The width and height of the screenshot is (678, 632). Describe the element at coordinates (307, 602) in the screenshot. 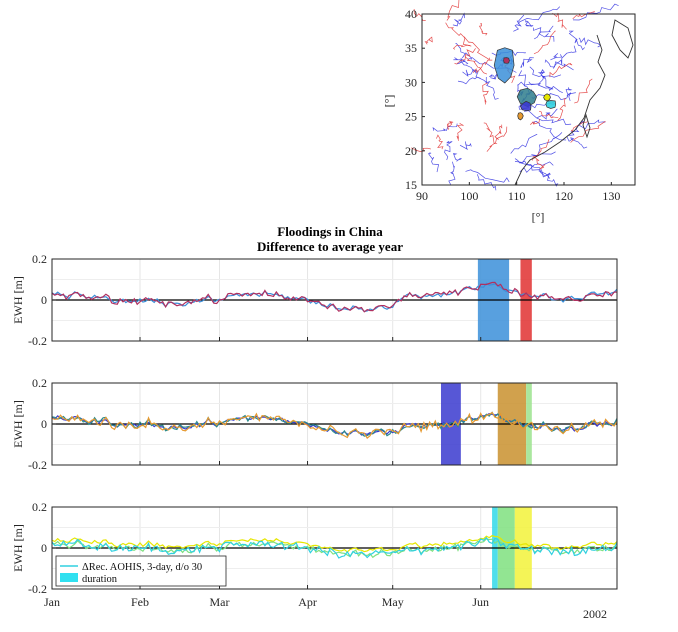

I see `x-tick-label: Apr` at that location.